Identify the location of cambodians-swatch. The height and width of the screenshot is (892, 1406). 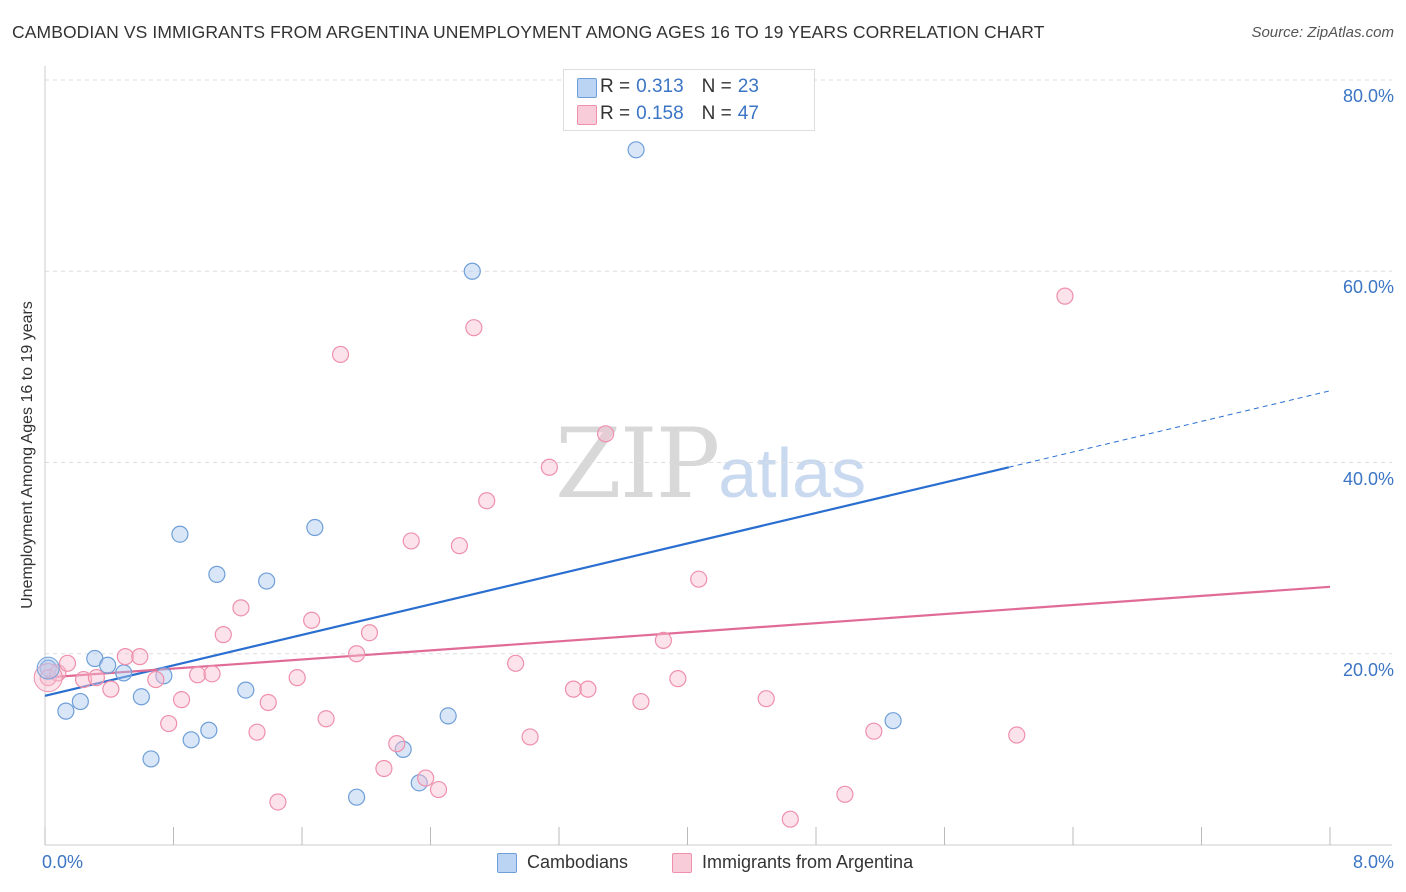
(587, 88).